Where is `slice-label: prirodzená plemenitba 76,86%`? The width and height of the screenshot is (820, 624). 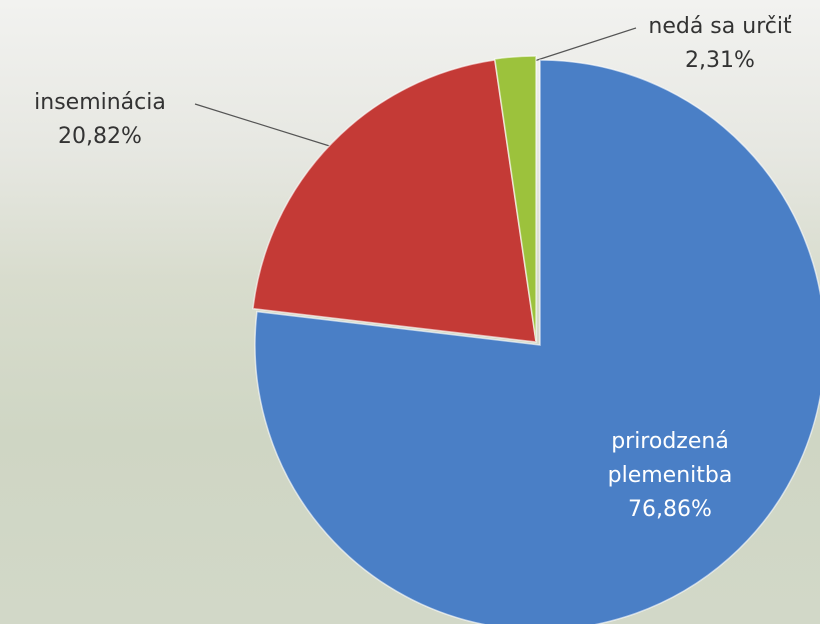
slice-label: prirodzená plemenitba 76,86% is located at coordinates (670, 476).